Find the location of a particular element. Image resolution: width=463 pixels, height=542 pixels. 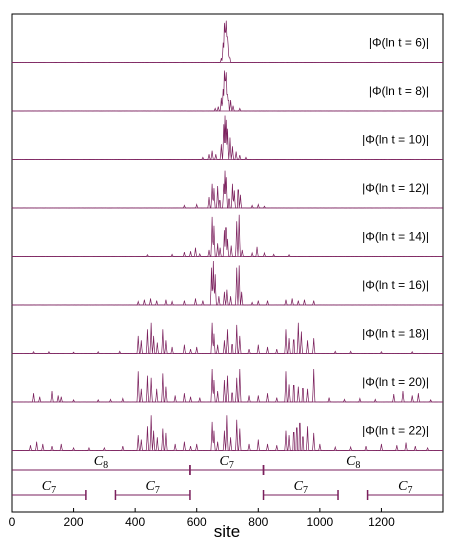

x-axis-label: site is located at coordinates (227, 531).